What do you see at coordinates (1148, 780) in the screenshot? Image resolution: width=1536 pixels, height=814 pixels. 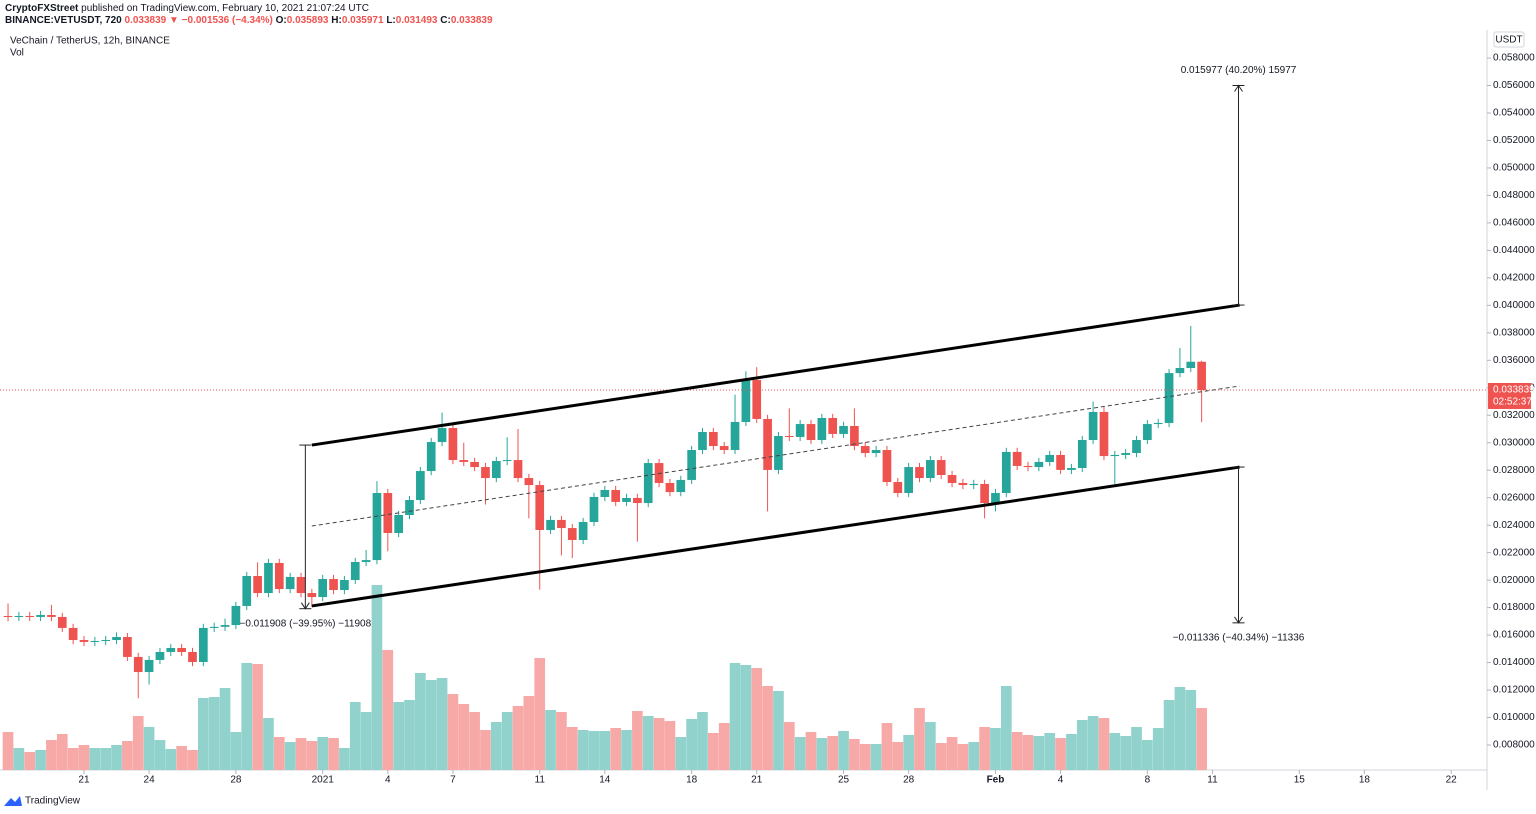 I see `x-tick-label: 8` at bounding box center [1148, 780].